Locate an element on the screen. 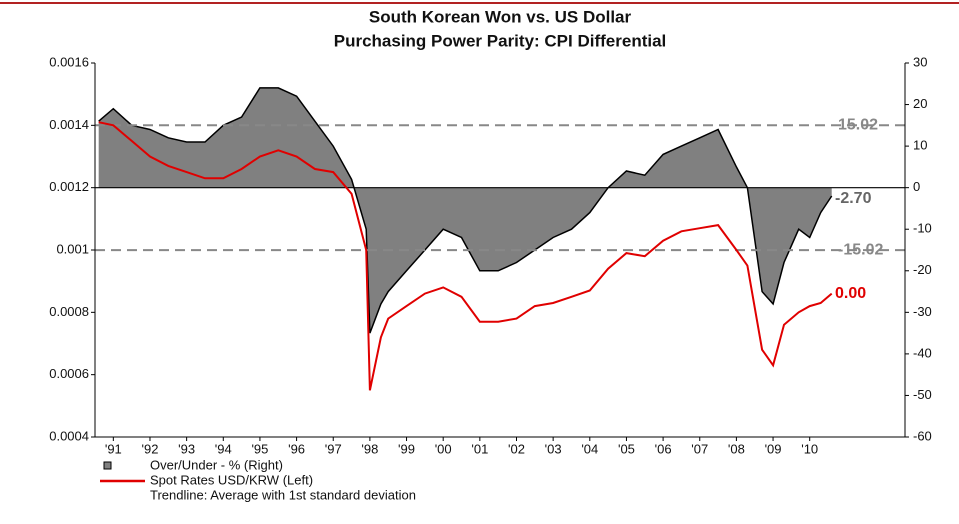  x-tick-label: '92 is located at coordinates (150, 448).